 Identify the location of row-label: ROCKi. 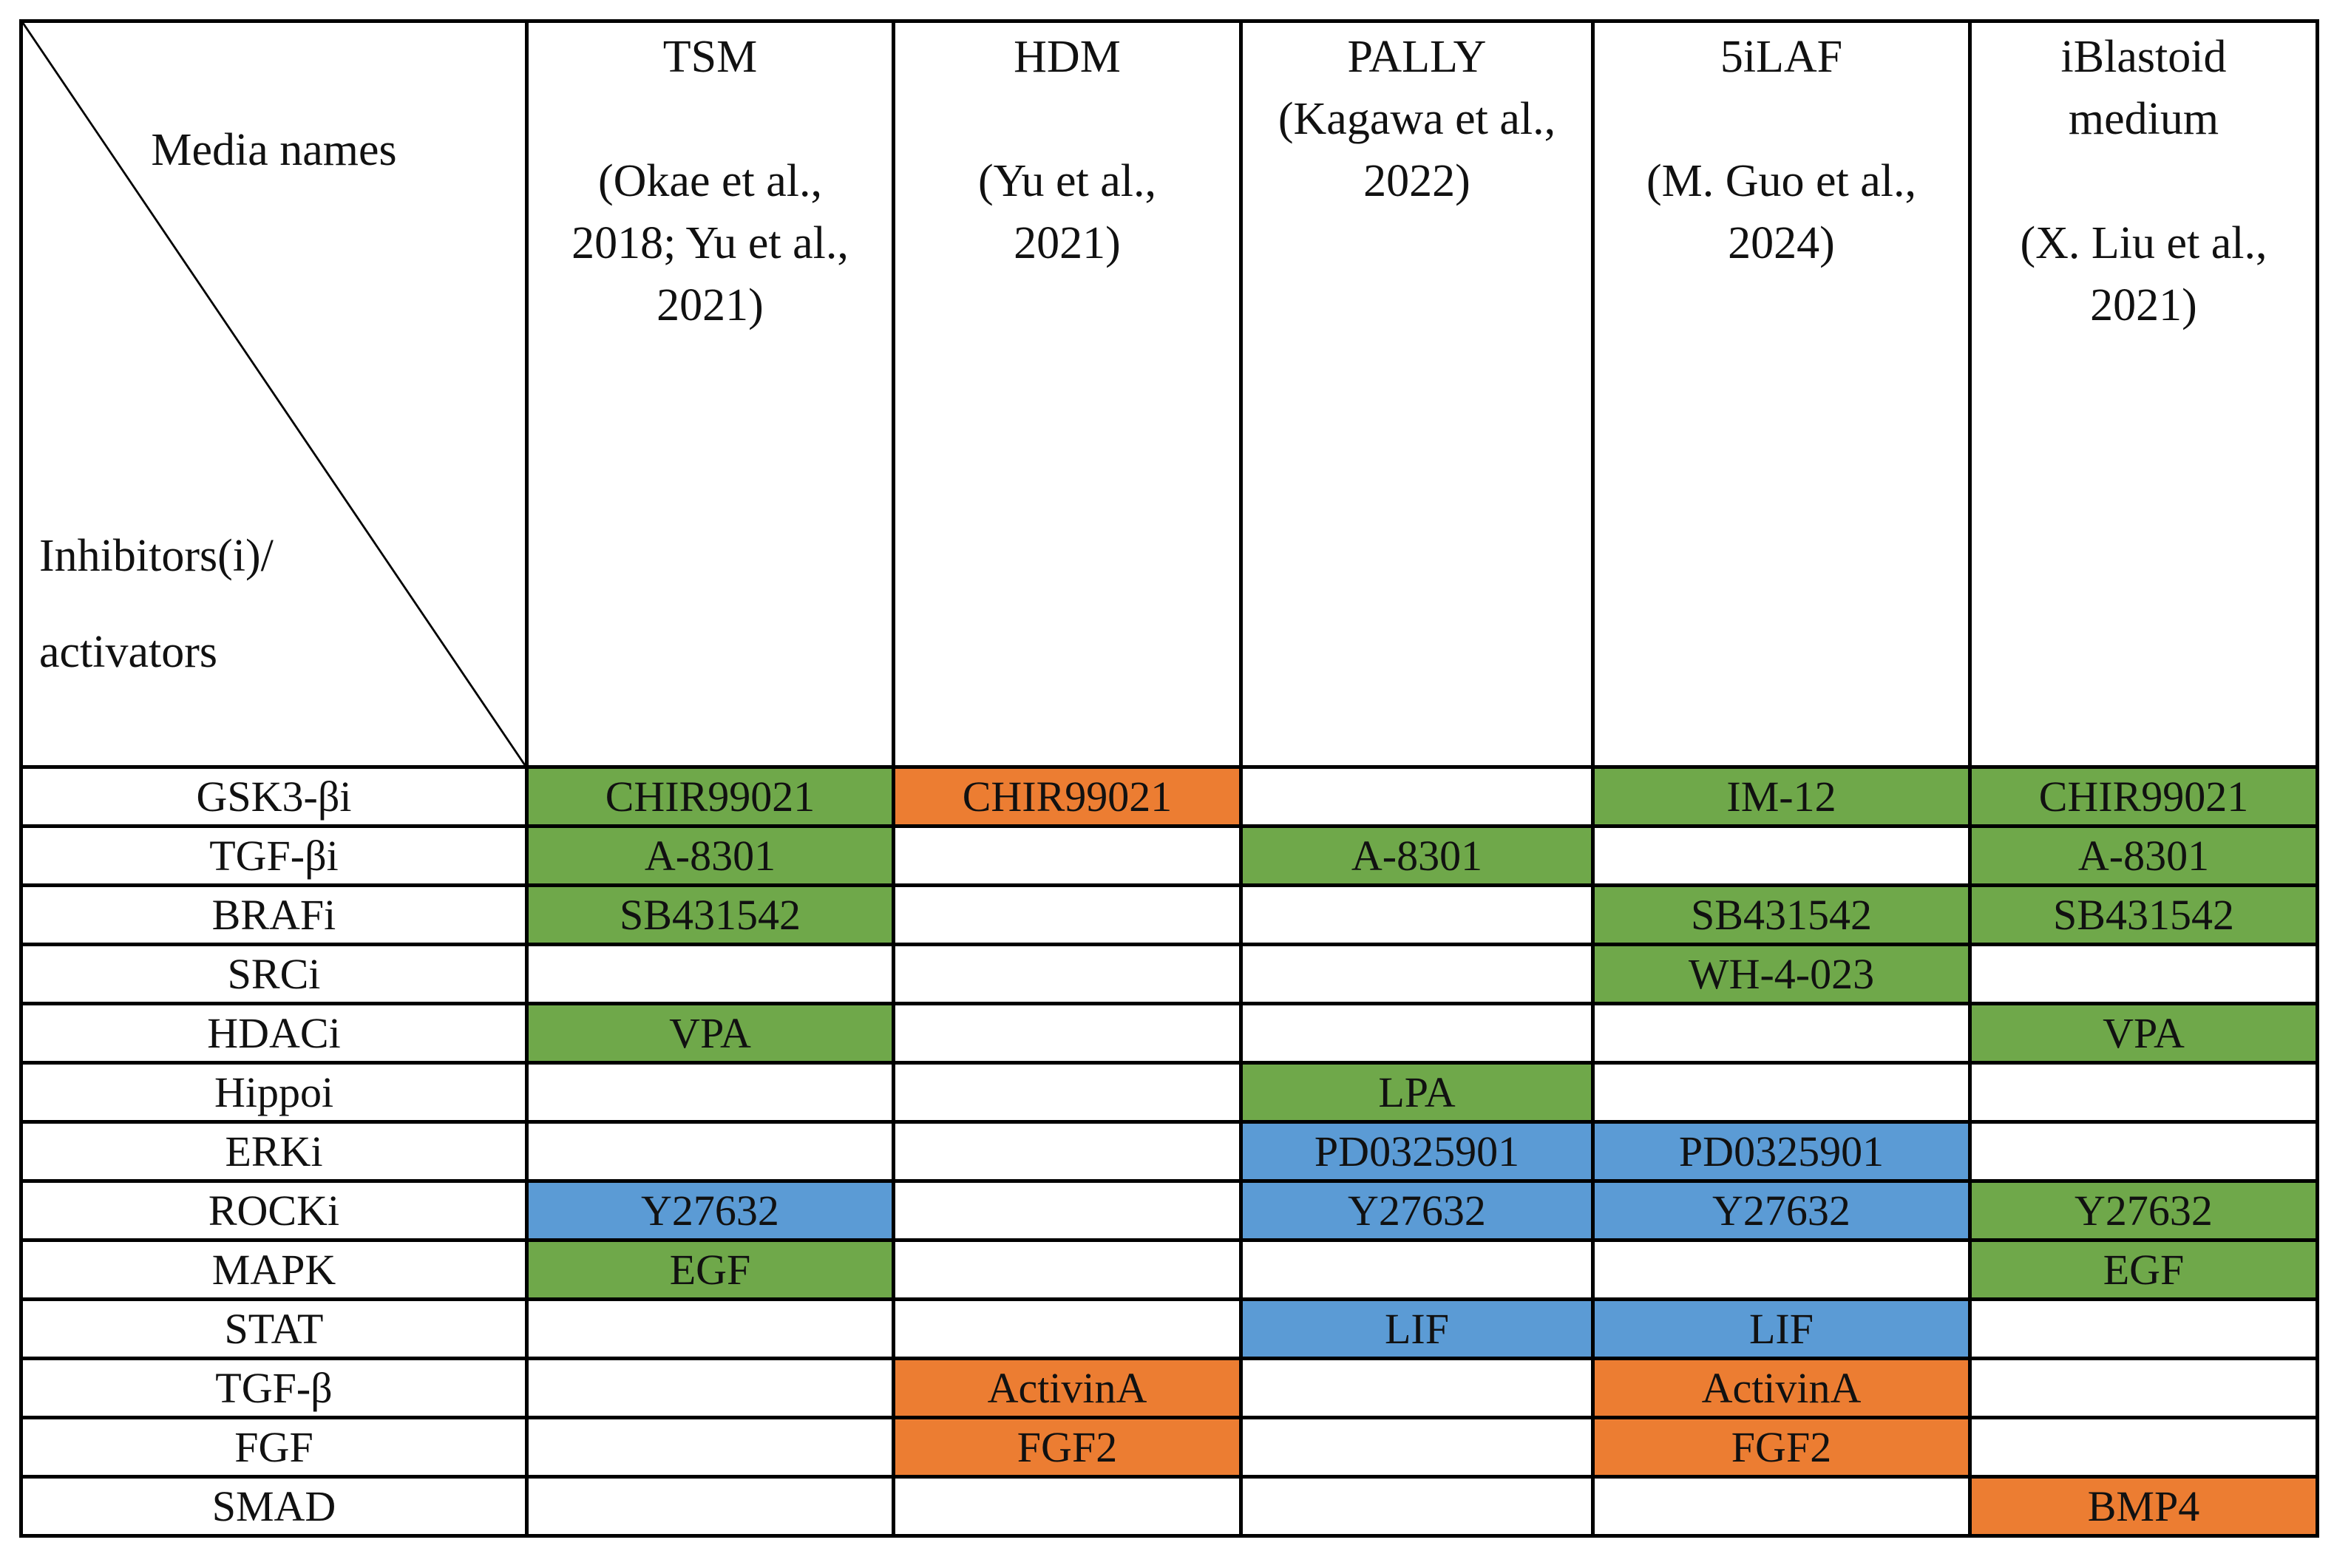
(274, 1210).